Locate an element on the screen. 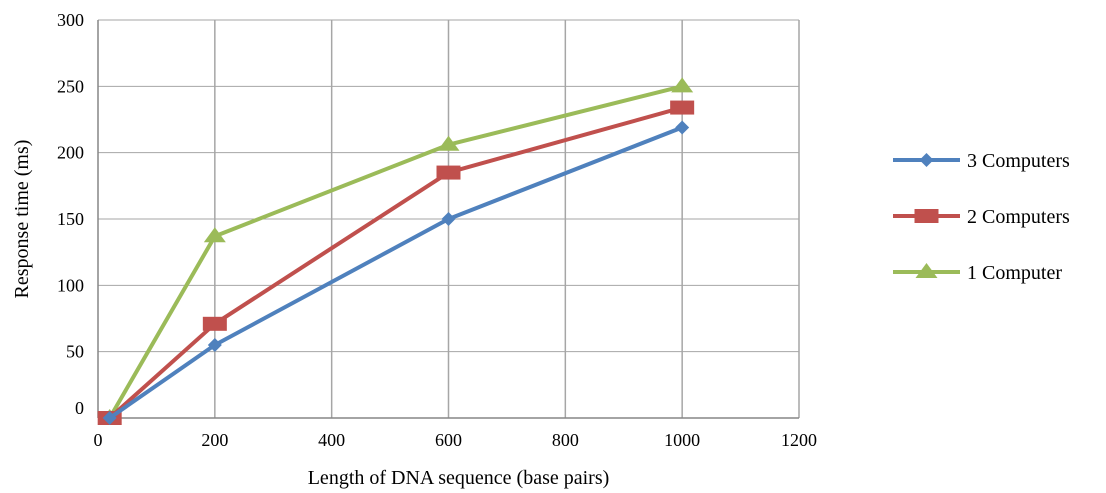 Image resolution: width=1106 pixels, height=493 pixels. x-tick-label: 200 is located at coordinates (214, 440).